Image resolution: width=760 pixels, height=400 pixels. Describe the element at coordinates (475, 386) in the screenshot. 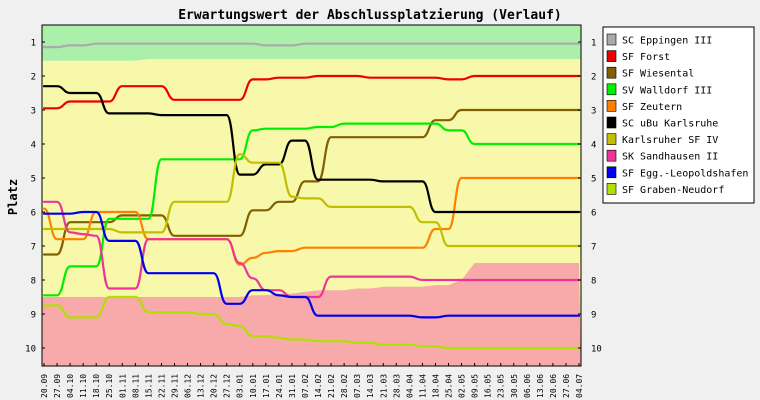

I see `x-tick-label: 09.05` at that location.